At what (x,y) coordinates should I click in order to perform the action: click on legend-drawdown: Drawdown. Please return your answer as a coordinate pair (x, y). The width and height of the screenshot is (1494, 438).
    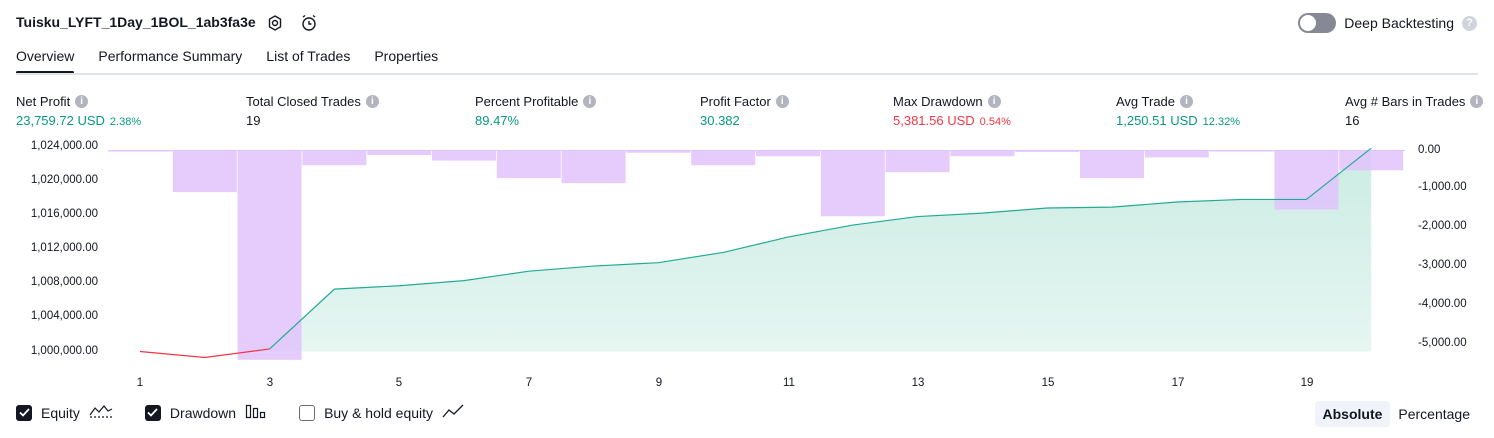
    Looking at the image, I should click on (205, 412).